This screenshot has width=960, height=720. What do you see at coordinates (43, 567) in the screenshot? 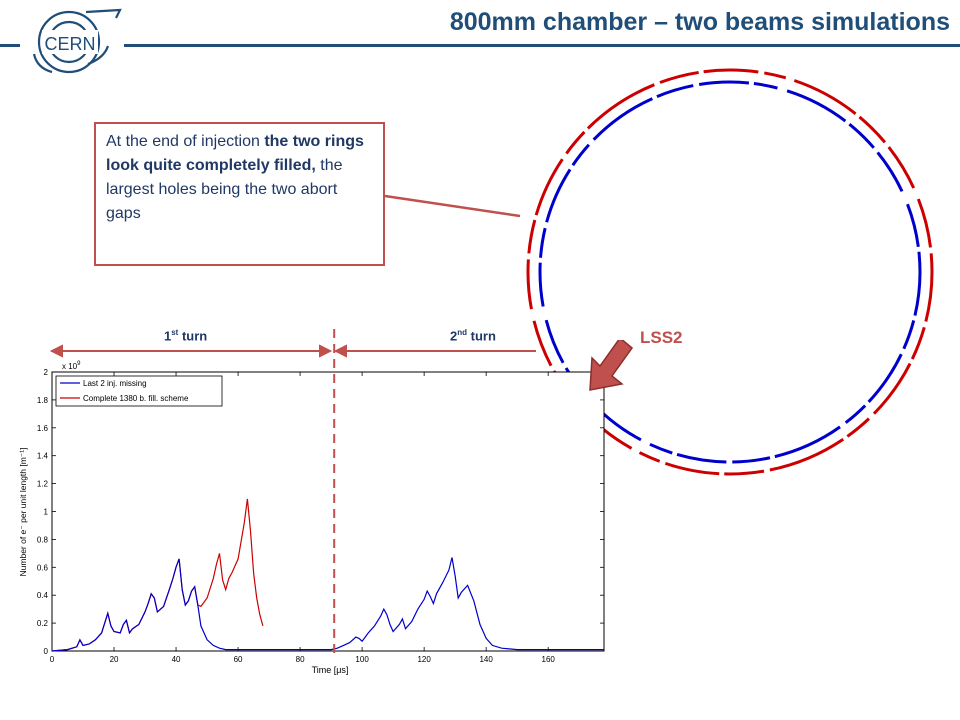
I see `y-tick-label: 0.6` at bounding box center [43, 567].